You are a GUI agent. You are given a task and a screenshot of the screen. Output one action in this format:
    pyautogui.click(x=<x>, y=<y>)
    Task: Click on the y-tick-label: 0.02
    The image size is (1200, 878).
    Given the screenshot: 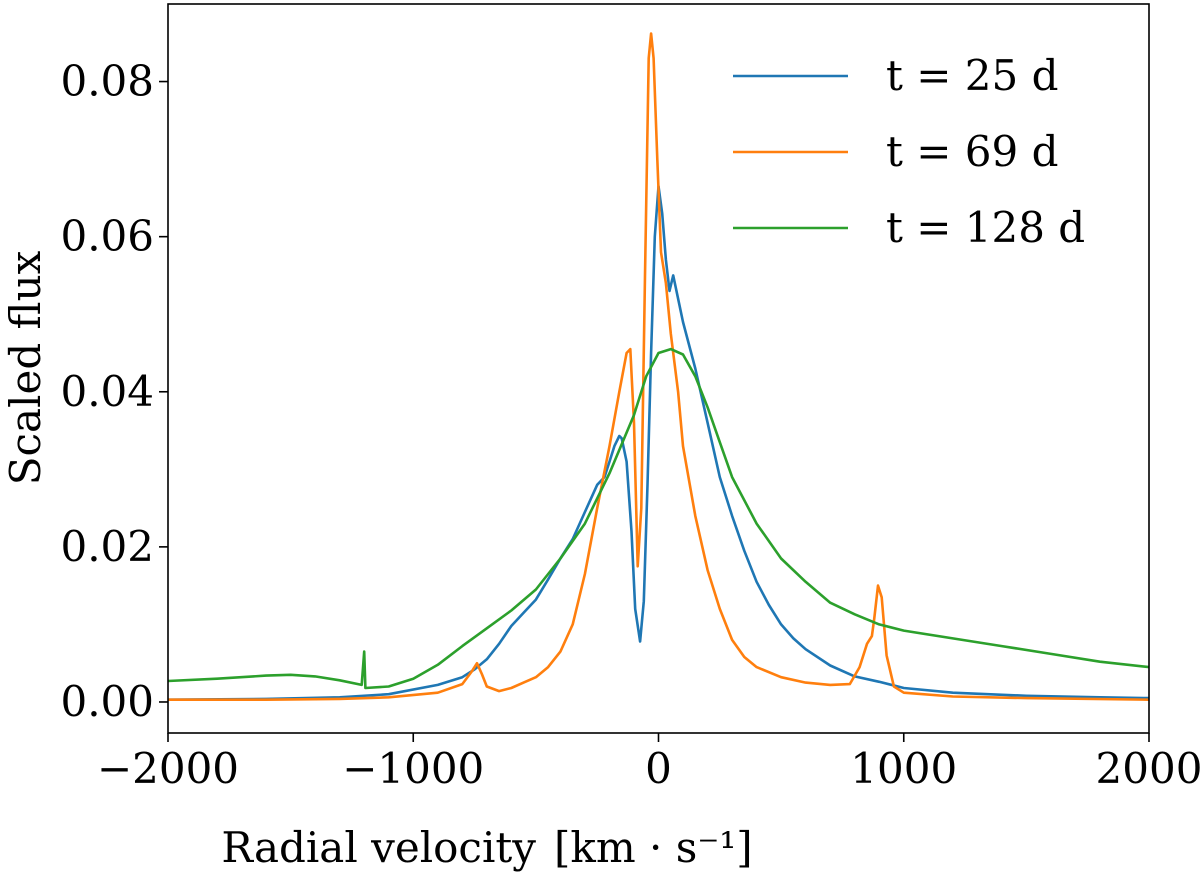 What is the action you would take?
    pyautogui.click(x=107, y=546)
    